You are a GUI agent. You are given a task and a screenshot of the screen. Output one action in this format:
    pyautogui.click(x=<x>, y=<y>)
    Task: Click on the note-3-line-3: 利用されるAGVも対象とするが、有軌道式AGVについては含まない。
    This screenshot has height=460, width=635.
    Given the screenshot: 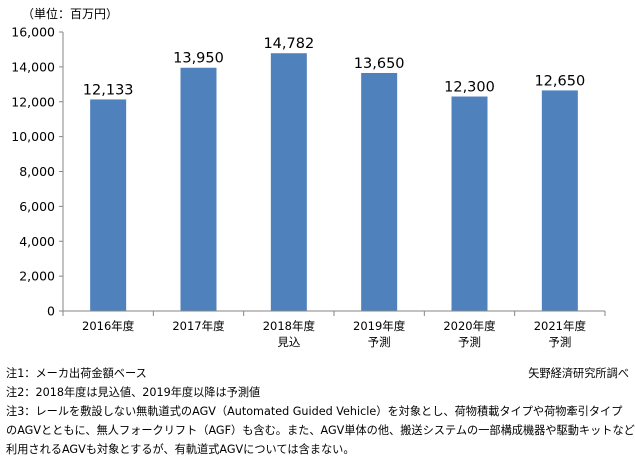 What is the action you would take?
    pyautogui.click(x=180, y=449)
    